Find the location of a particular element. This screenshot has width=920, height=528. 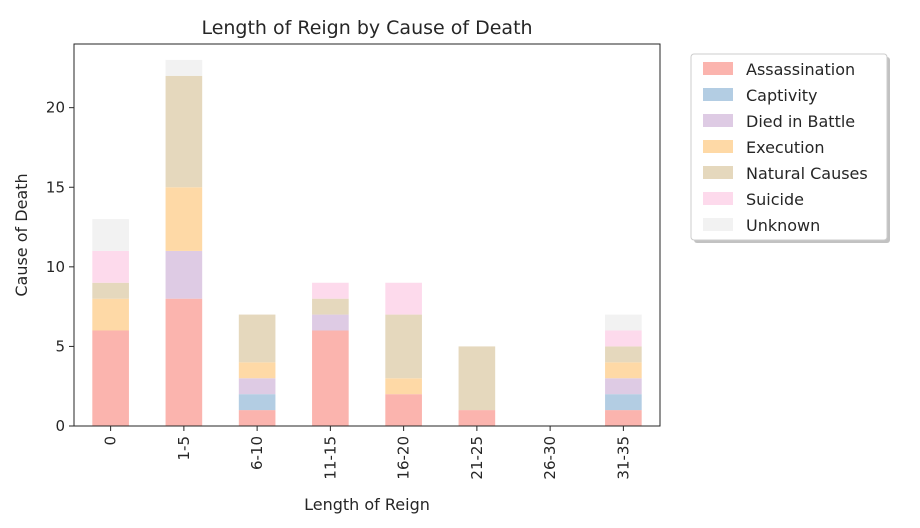

y-tick-label: 0 is located at coordinates (60, 426).